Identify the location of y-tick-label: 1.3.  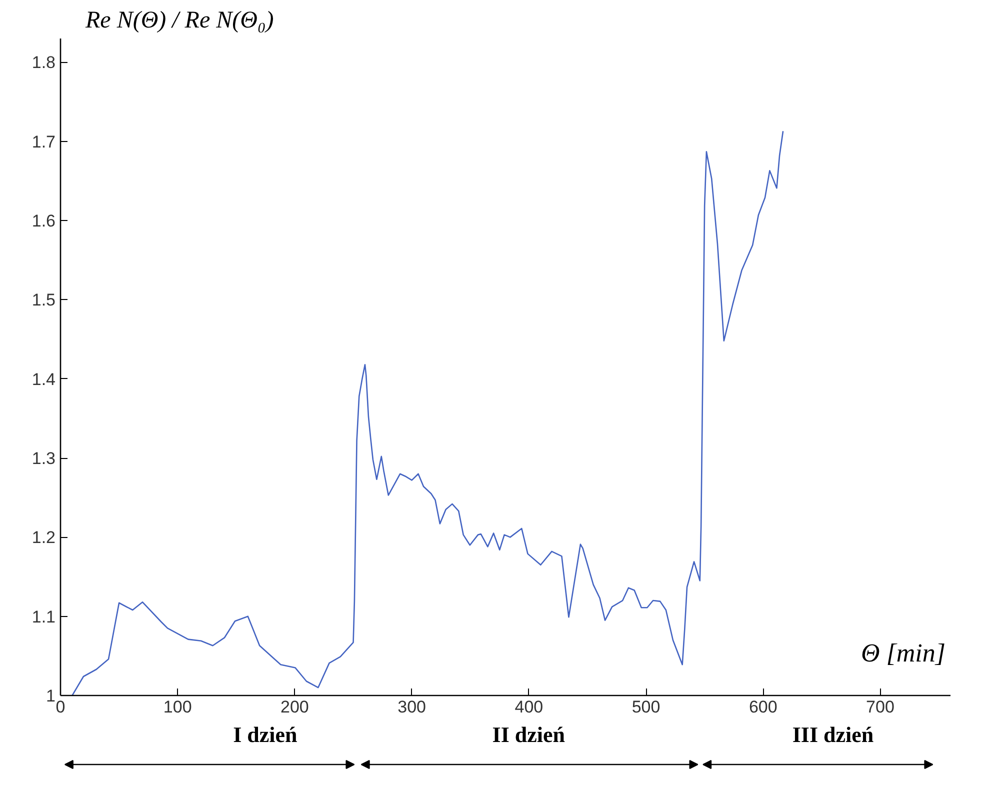
(44, 458).